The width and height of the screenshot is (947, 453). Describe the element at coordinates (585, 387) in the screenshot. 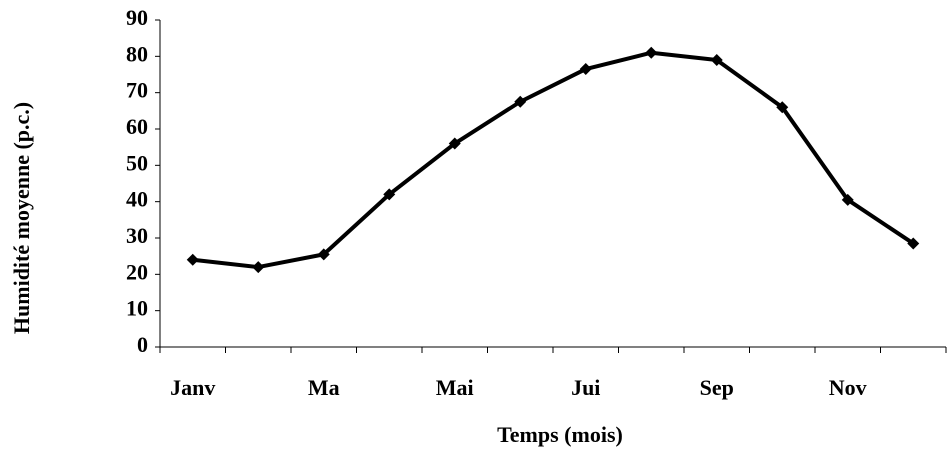

I see `x-tick-label: Jui` at that location.